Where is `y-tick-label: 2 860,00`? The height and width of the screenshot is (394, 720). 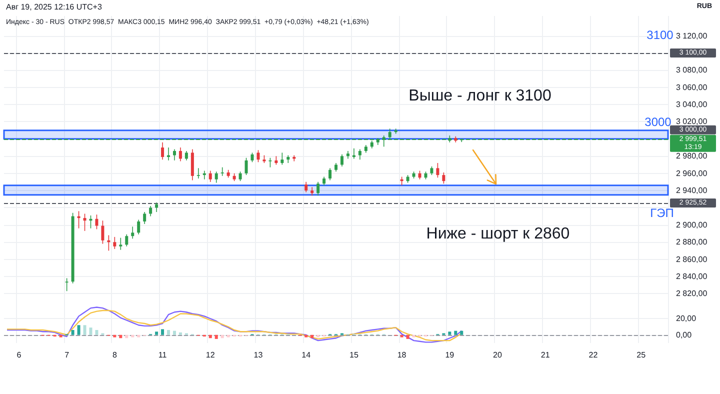 y-tick-label: 2 860,00 is located at coordinates (692, 259).